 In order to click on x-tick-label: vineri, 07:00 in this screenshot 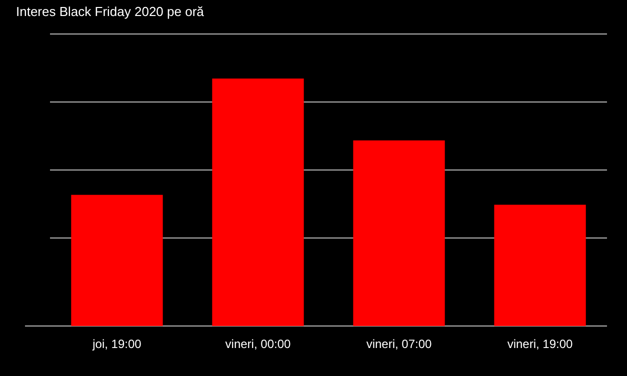, I will do `click(399, 344)`.